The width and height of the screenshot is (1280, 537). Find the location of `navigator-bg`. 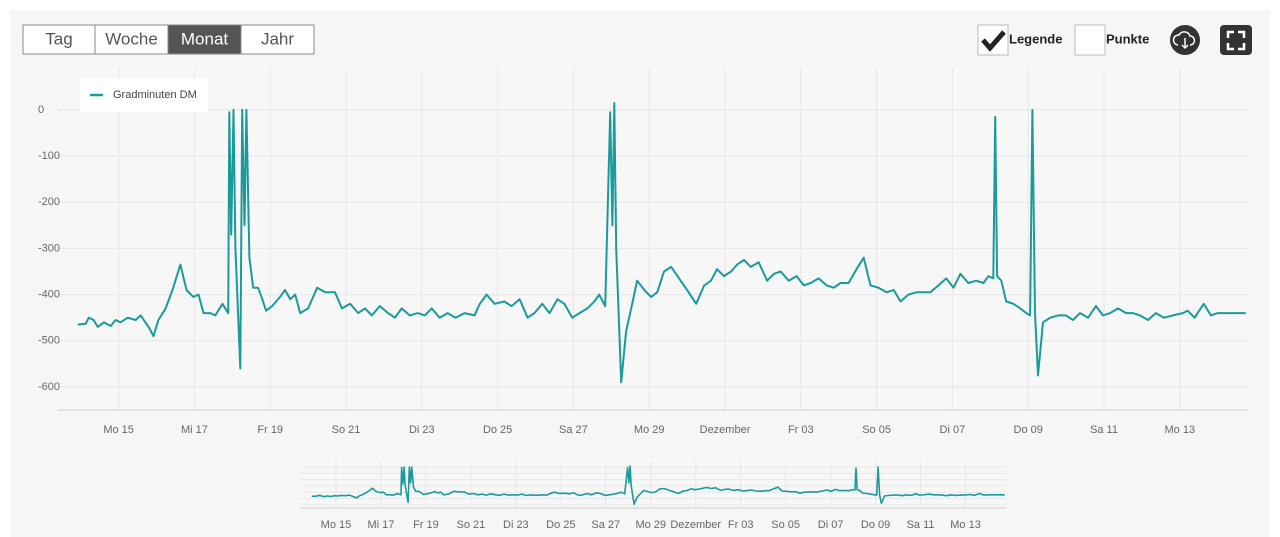

navigator-bg is located at coordinates (653, 484).